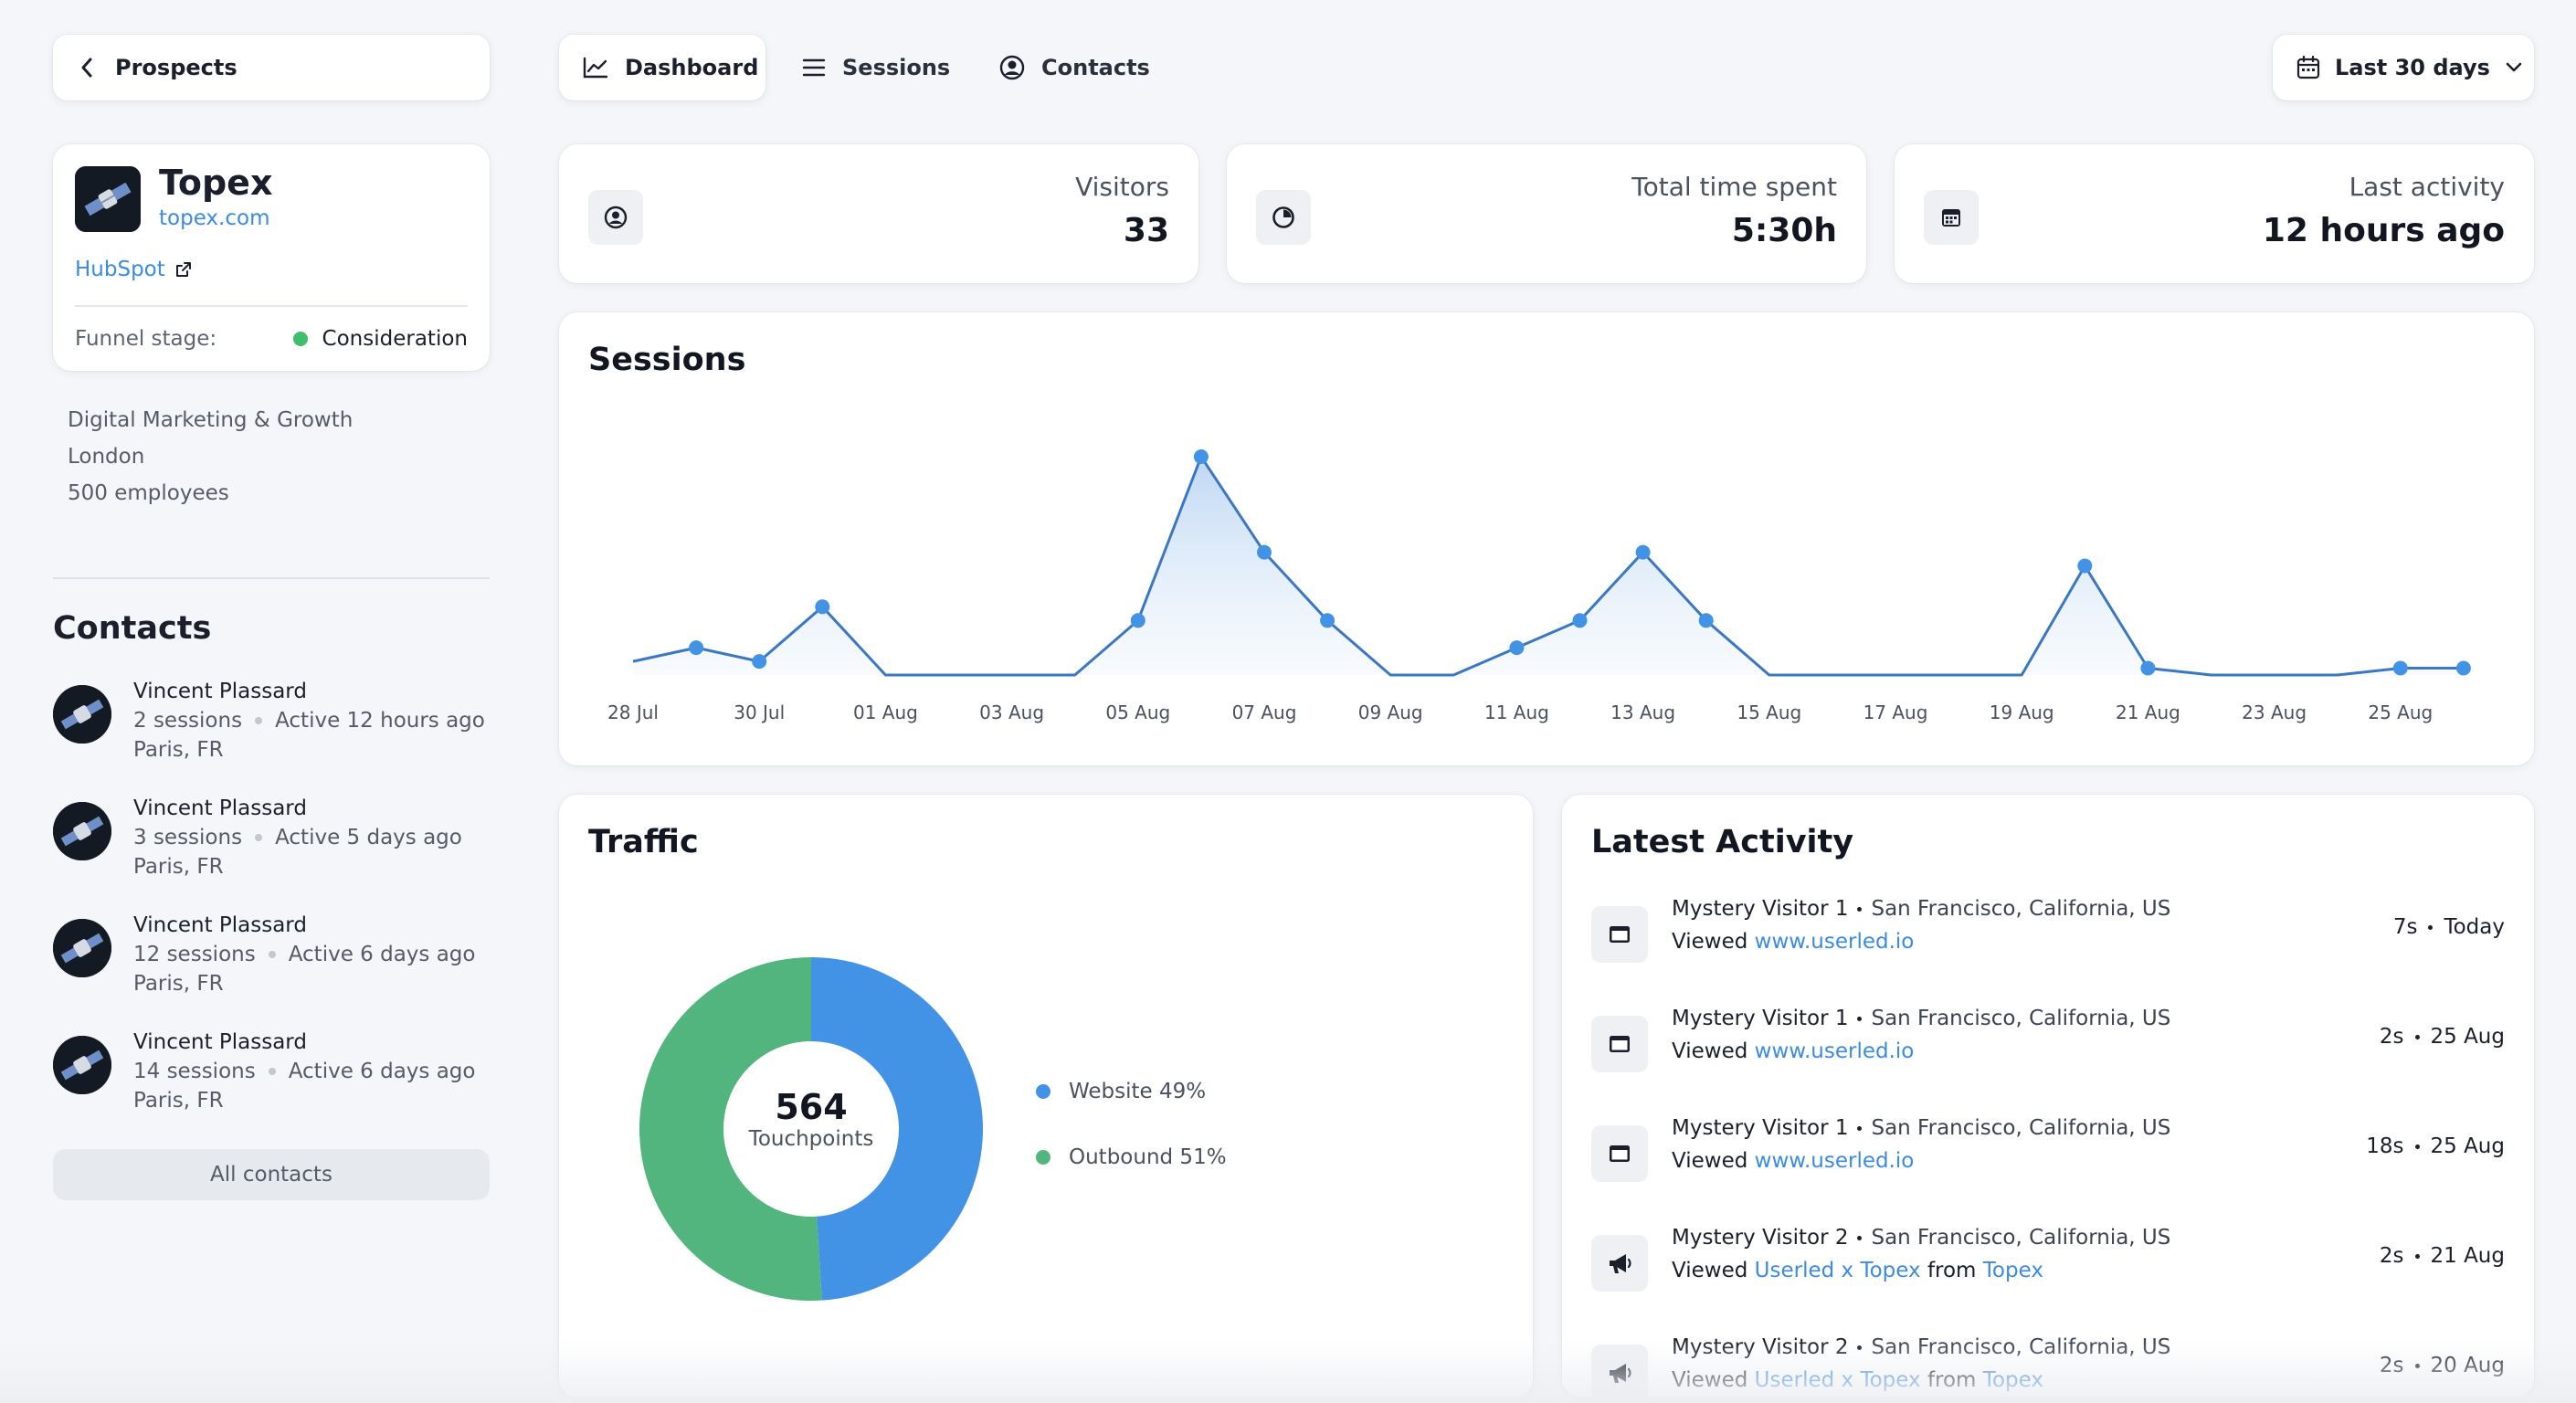 Image resolution: width=2576 pixels, height=1403 pixels. I want to click on hubspot-link-label: HubSpot, so click(120, 269).